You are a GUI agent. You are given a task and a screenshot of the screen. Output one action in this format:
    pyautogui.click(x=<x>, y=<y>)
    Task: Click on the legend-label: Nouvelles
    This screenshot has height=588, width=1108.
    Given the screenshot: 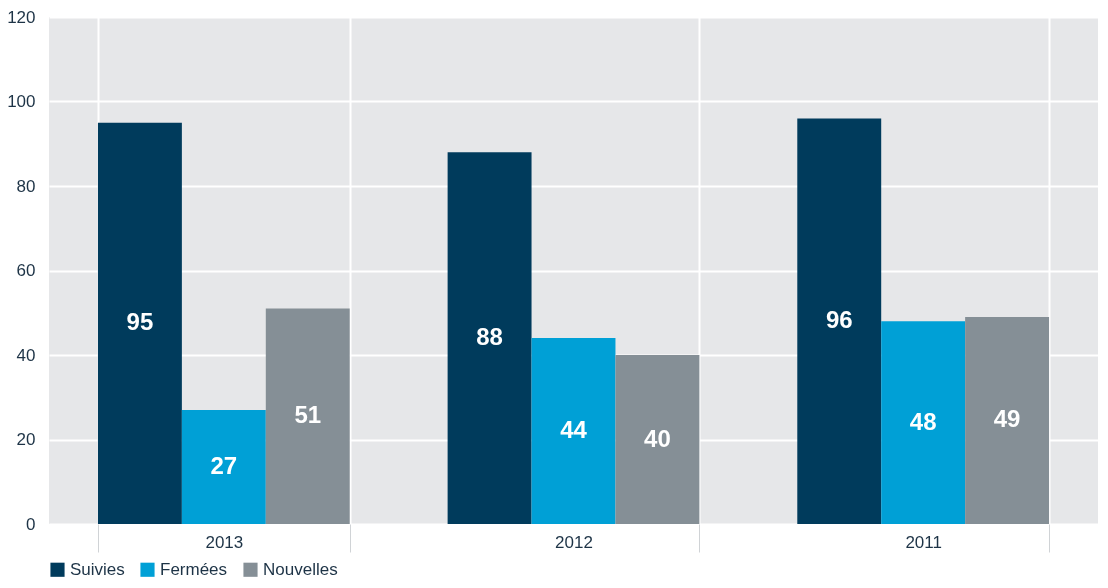 What is the action you would take?
    pyautogui.click(x=300, y=569)
    